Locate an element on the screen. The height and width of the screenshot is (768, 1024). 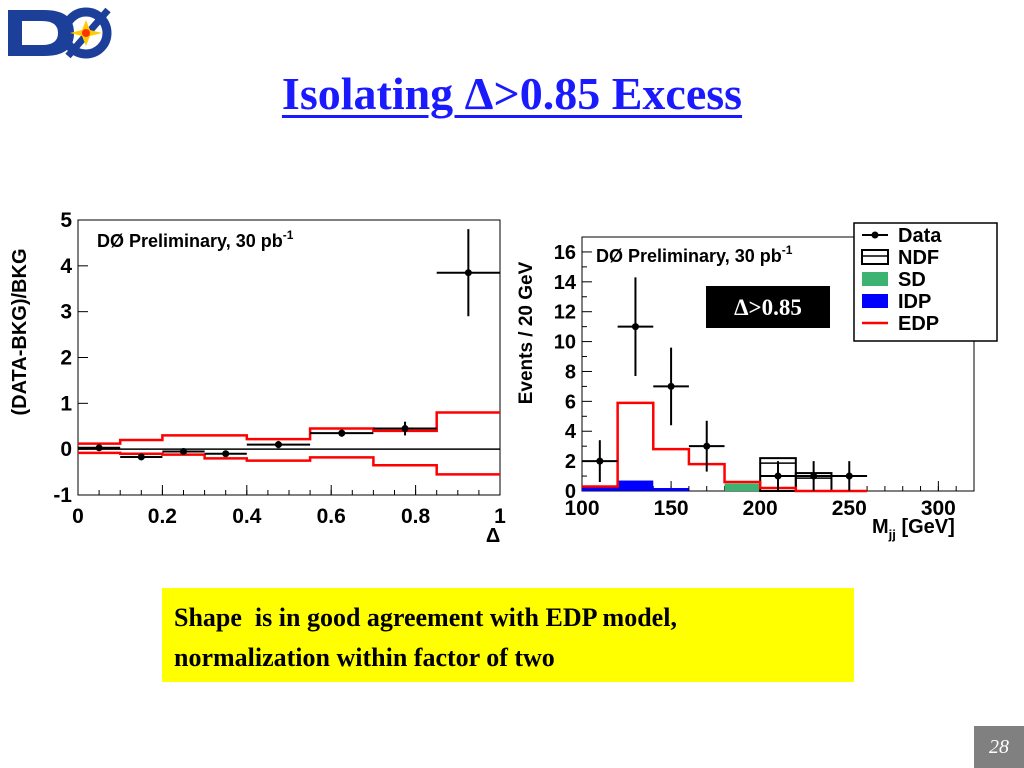
slide-title: Isolating Δ>0.85 Excess is located at coordinates (512, 93).